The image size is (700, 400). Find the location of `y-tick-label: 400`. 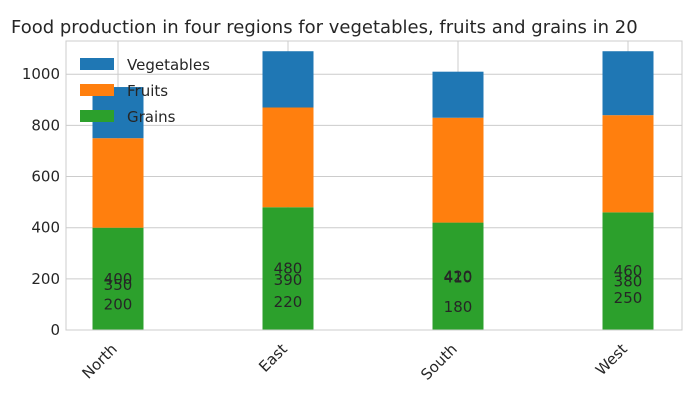

y-tick-label: 400 is located at coordinates (45, 228).